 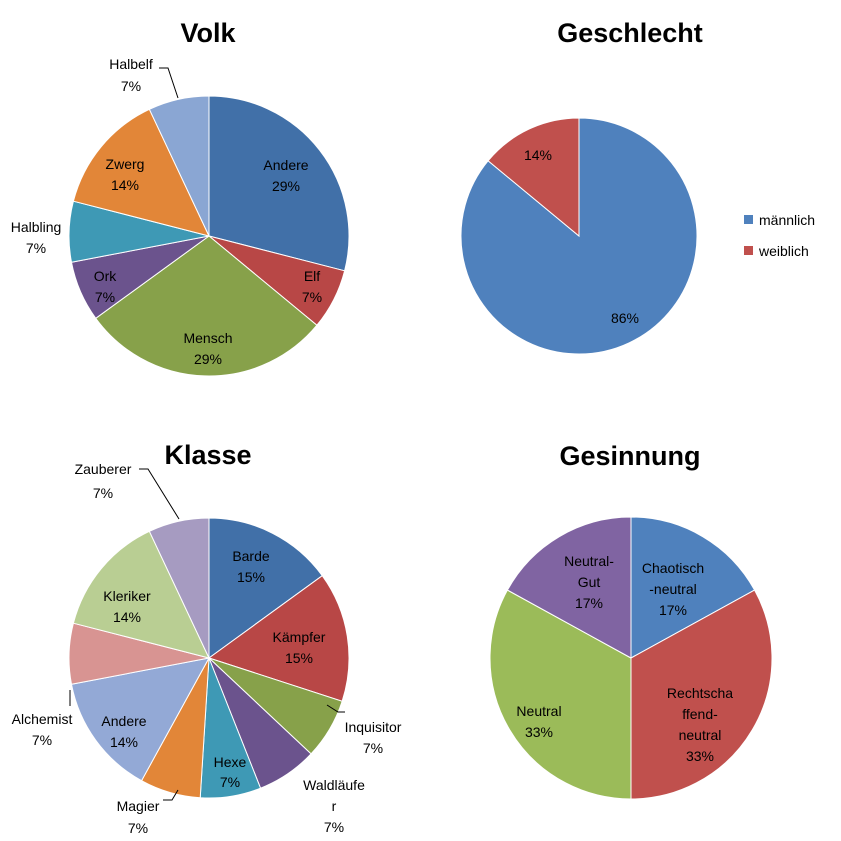 What do you see at coordinates (169, 83) in the screenshot?
I see `volk-leader-line-halbelf` at bounding box center [169, 83].